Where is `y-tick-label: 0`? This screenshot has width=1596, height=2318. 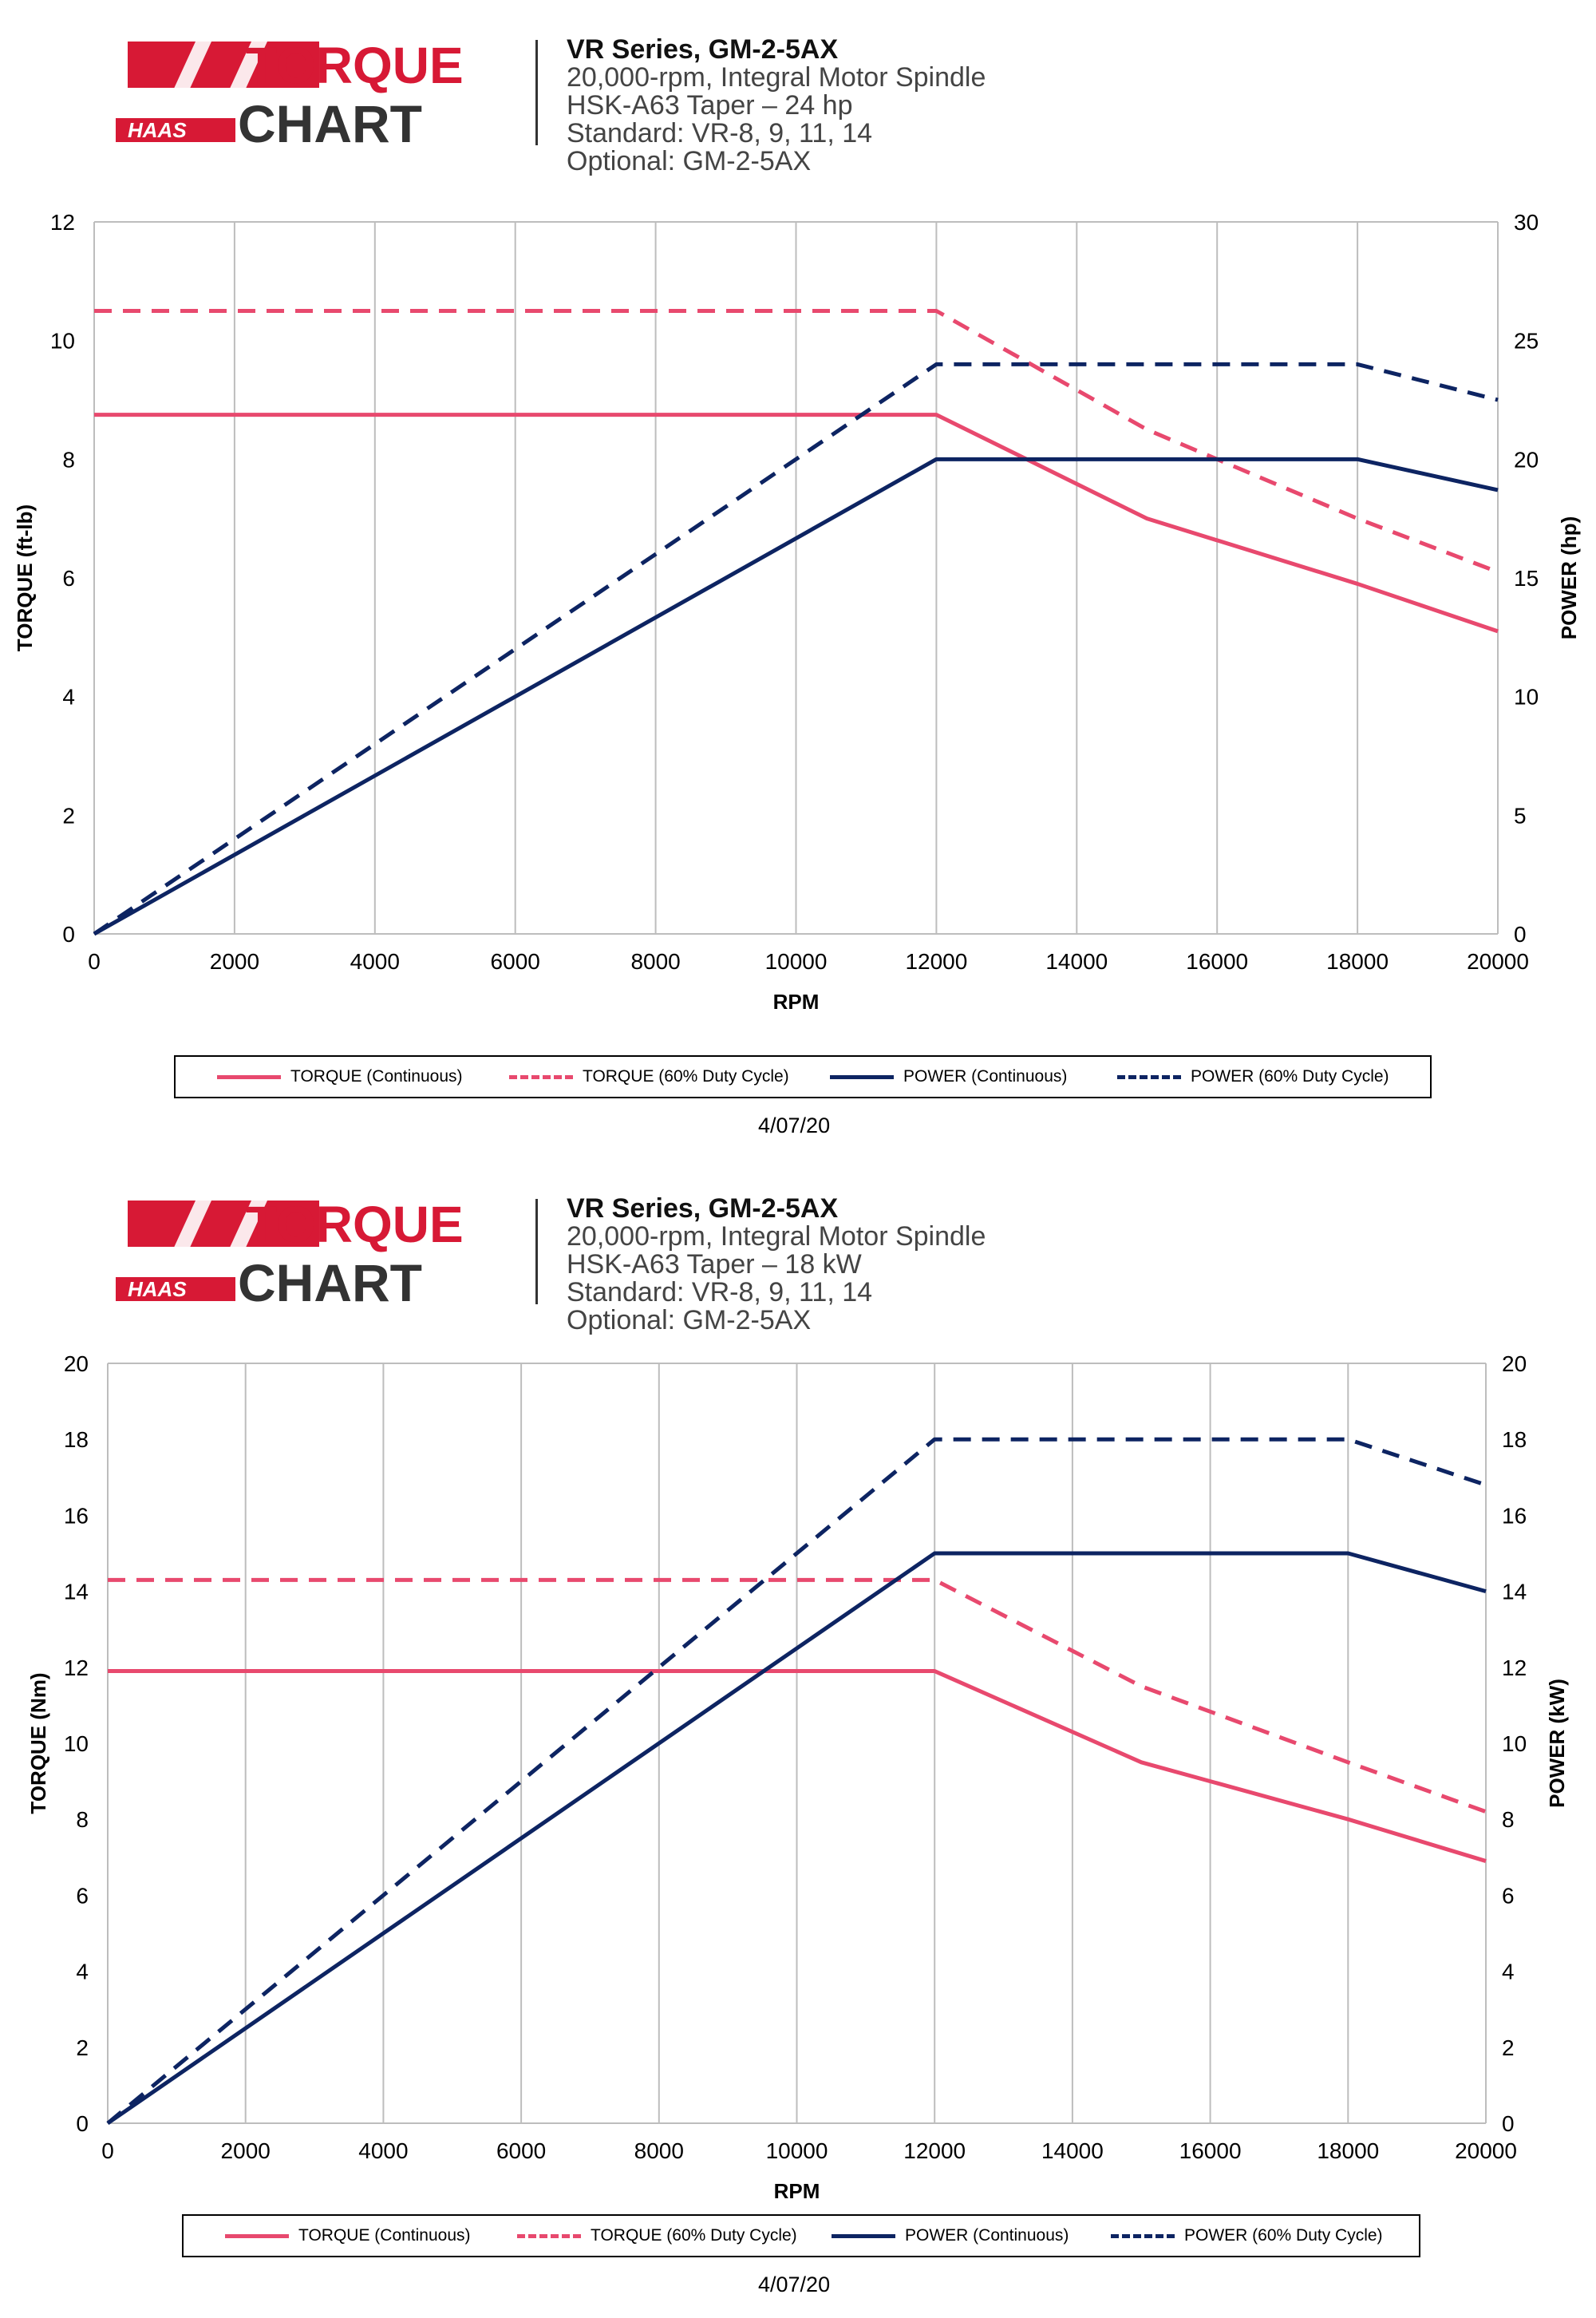
y-tick-label: 0 is located at coordinates (68, 934).